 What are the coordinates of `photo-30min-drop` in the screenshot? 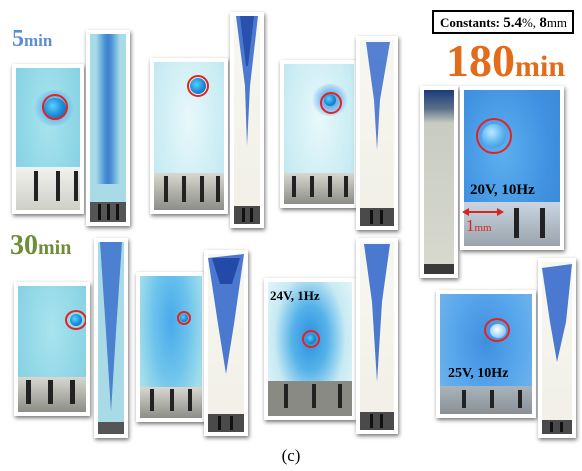 It's located at (52, 349).